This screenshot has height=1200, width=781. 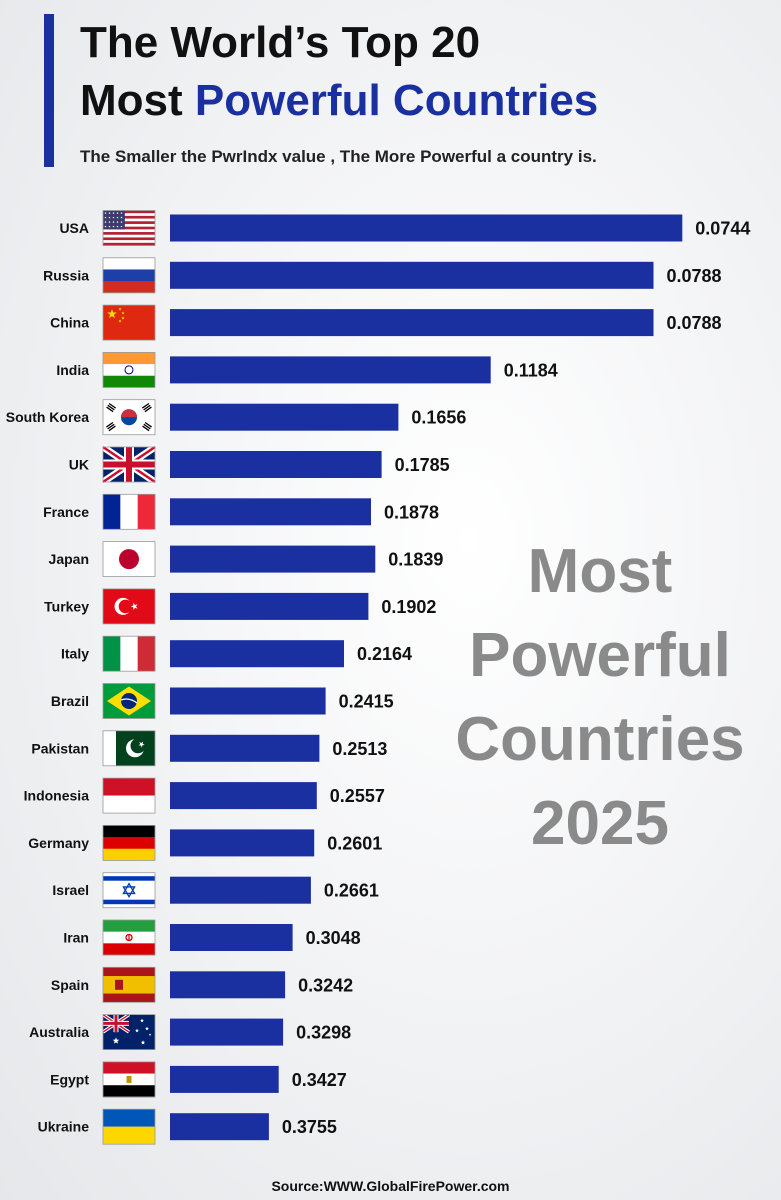 I want to click on value-label: 0.1902, so click(x=408, y=607).